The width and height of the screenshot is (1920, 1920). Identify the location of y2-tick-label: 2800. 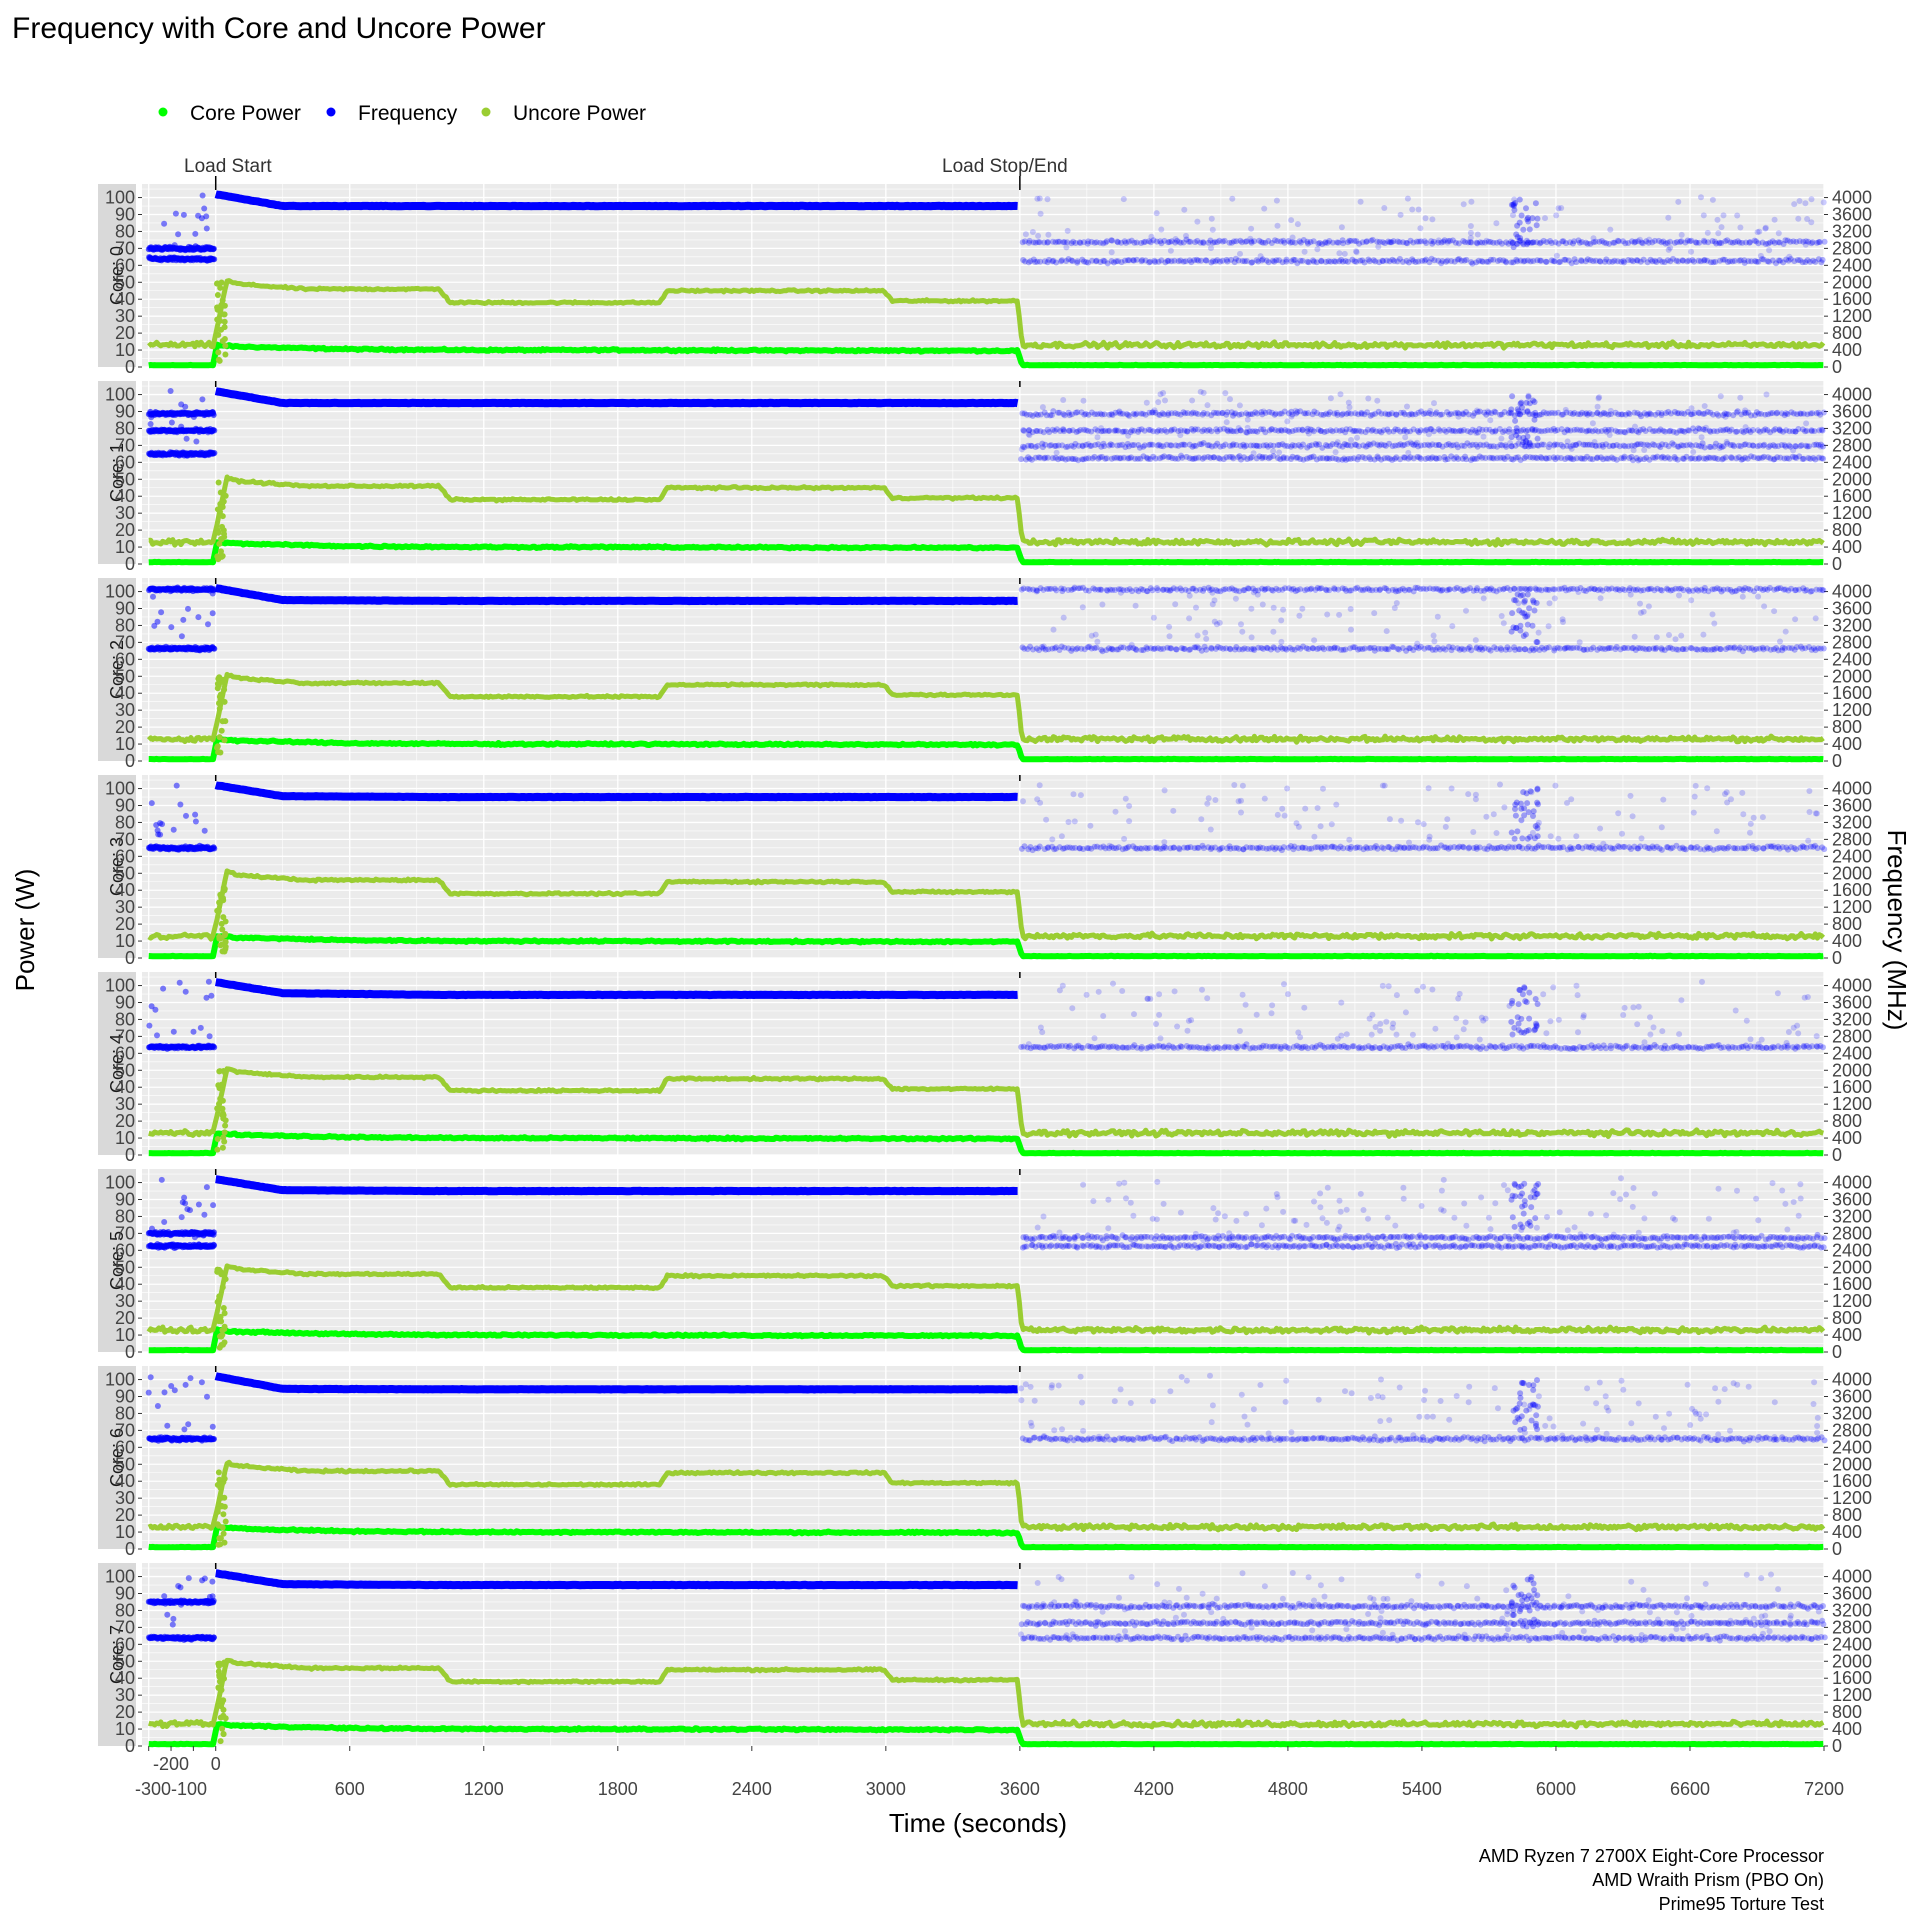
(1852, 248).